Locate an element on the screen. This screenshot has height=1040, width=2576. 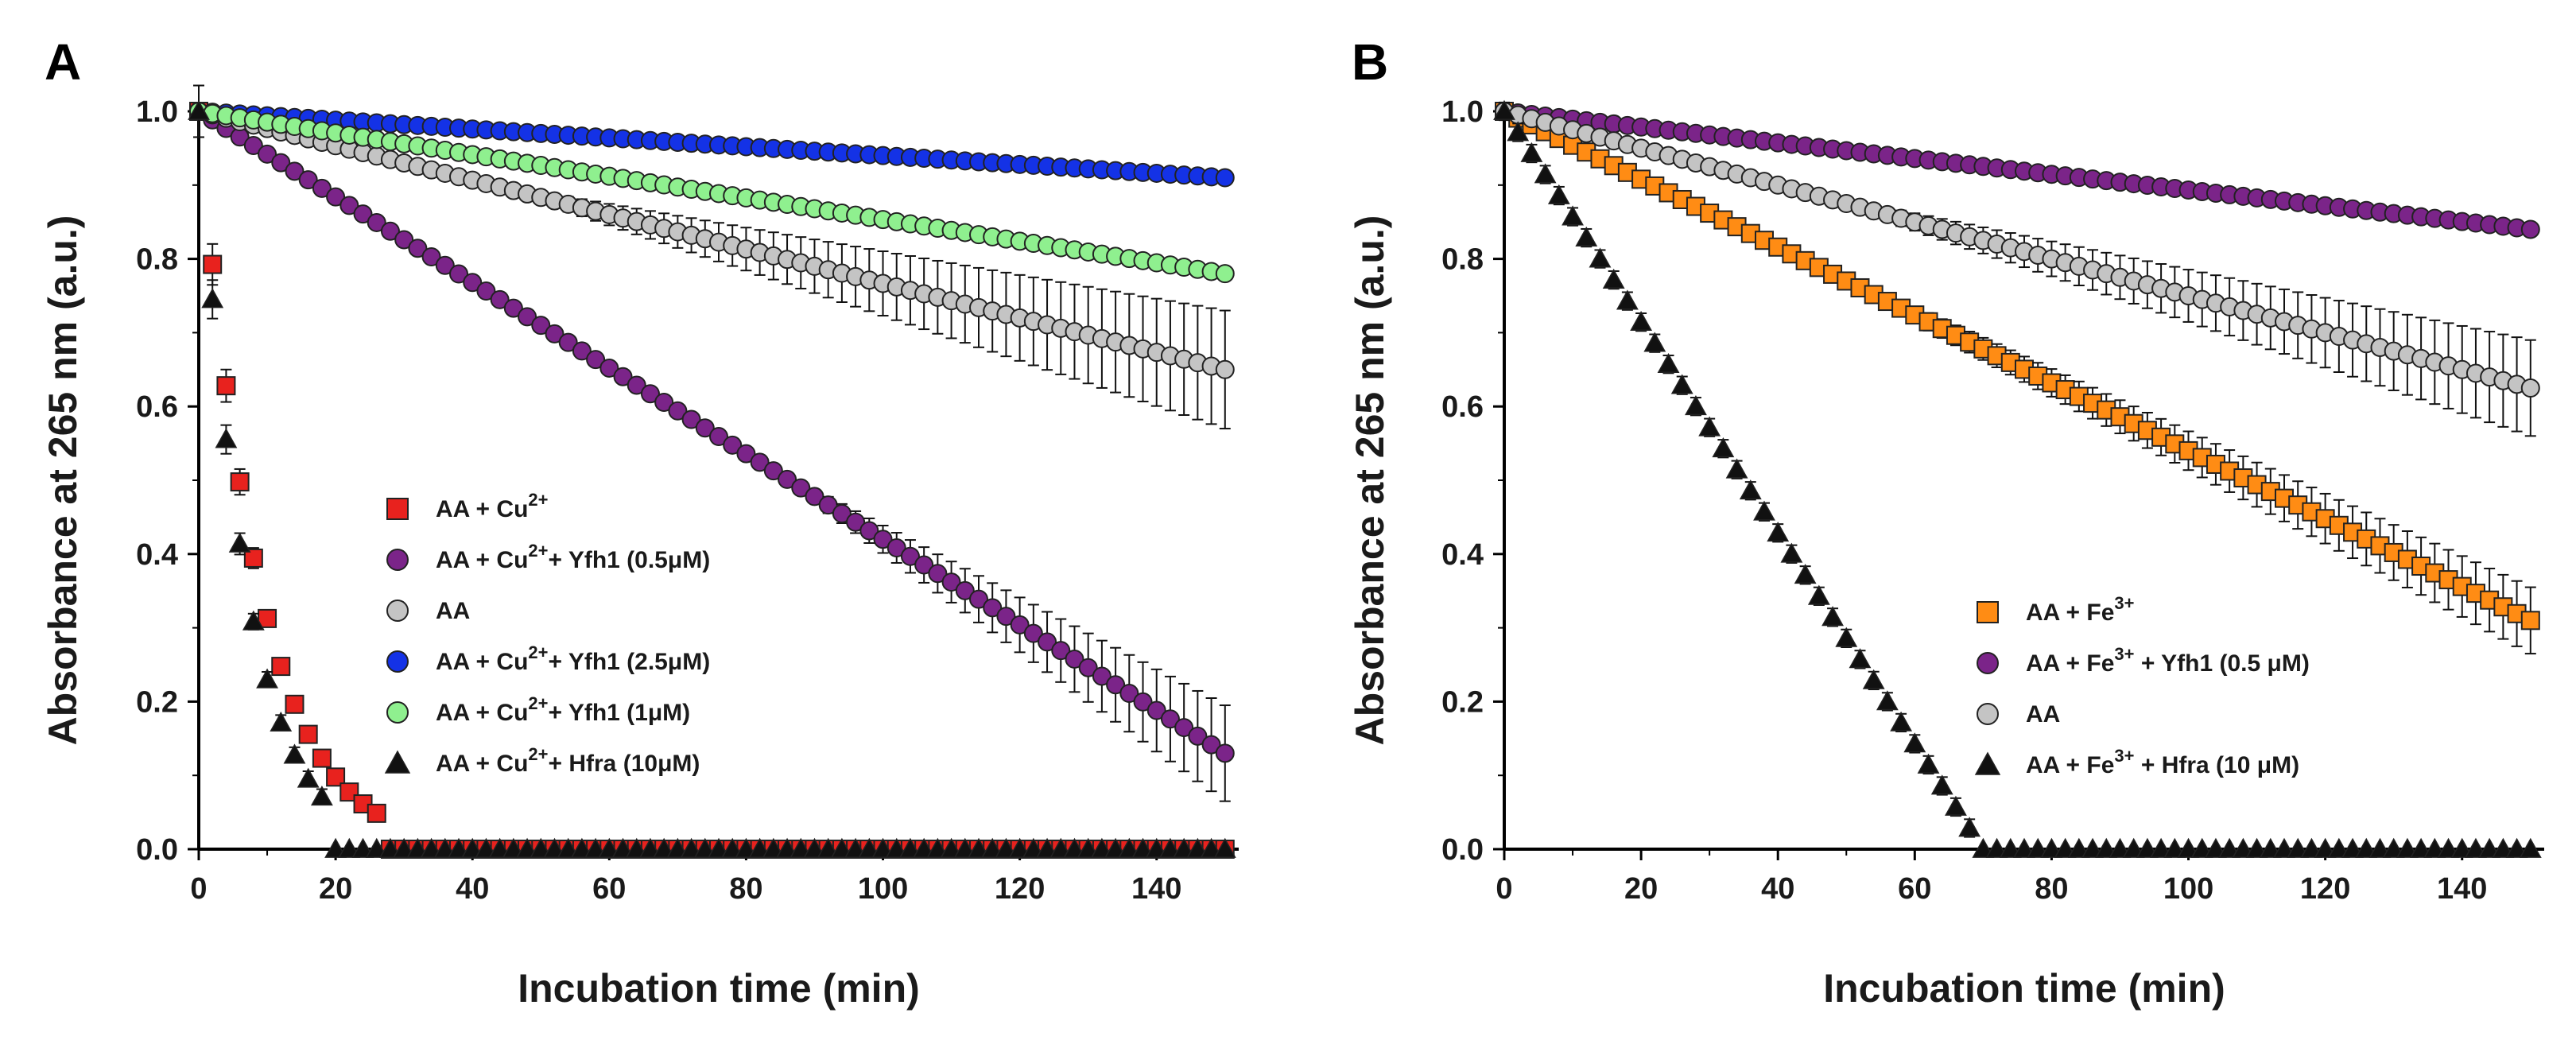
x-tick-label: 40 is located at coordinates (1777, 889).